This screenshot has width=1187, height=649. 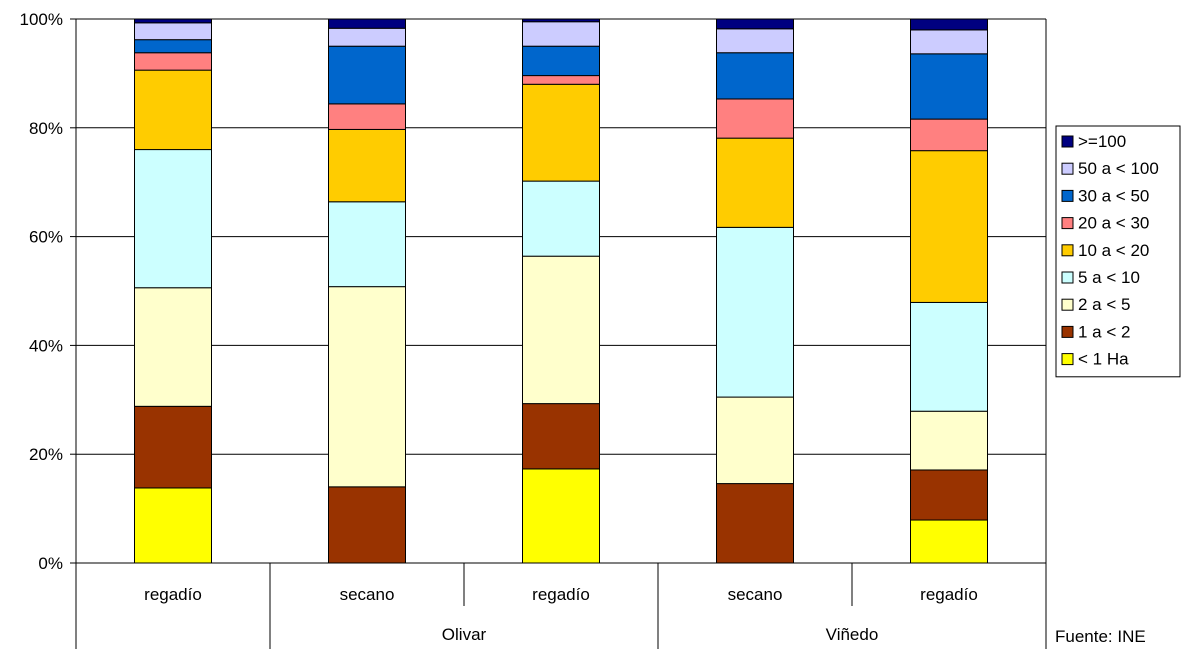 I want to click on y-tick-label: 100%, so click(x=41, y=19).